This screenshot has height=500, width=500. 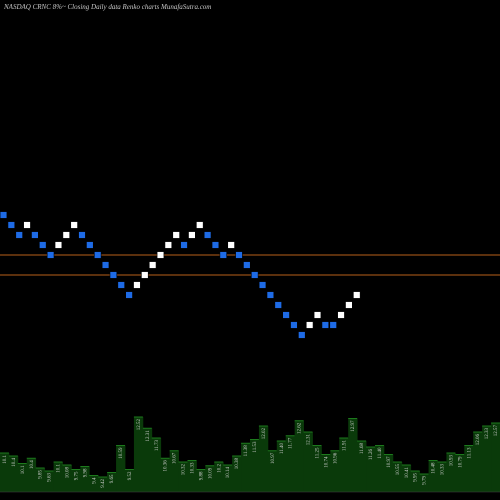 I want to click on volume-label: 9.98, so click(x=85, y=472).